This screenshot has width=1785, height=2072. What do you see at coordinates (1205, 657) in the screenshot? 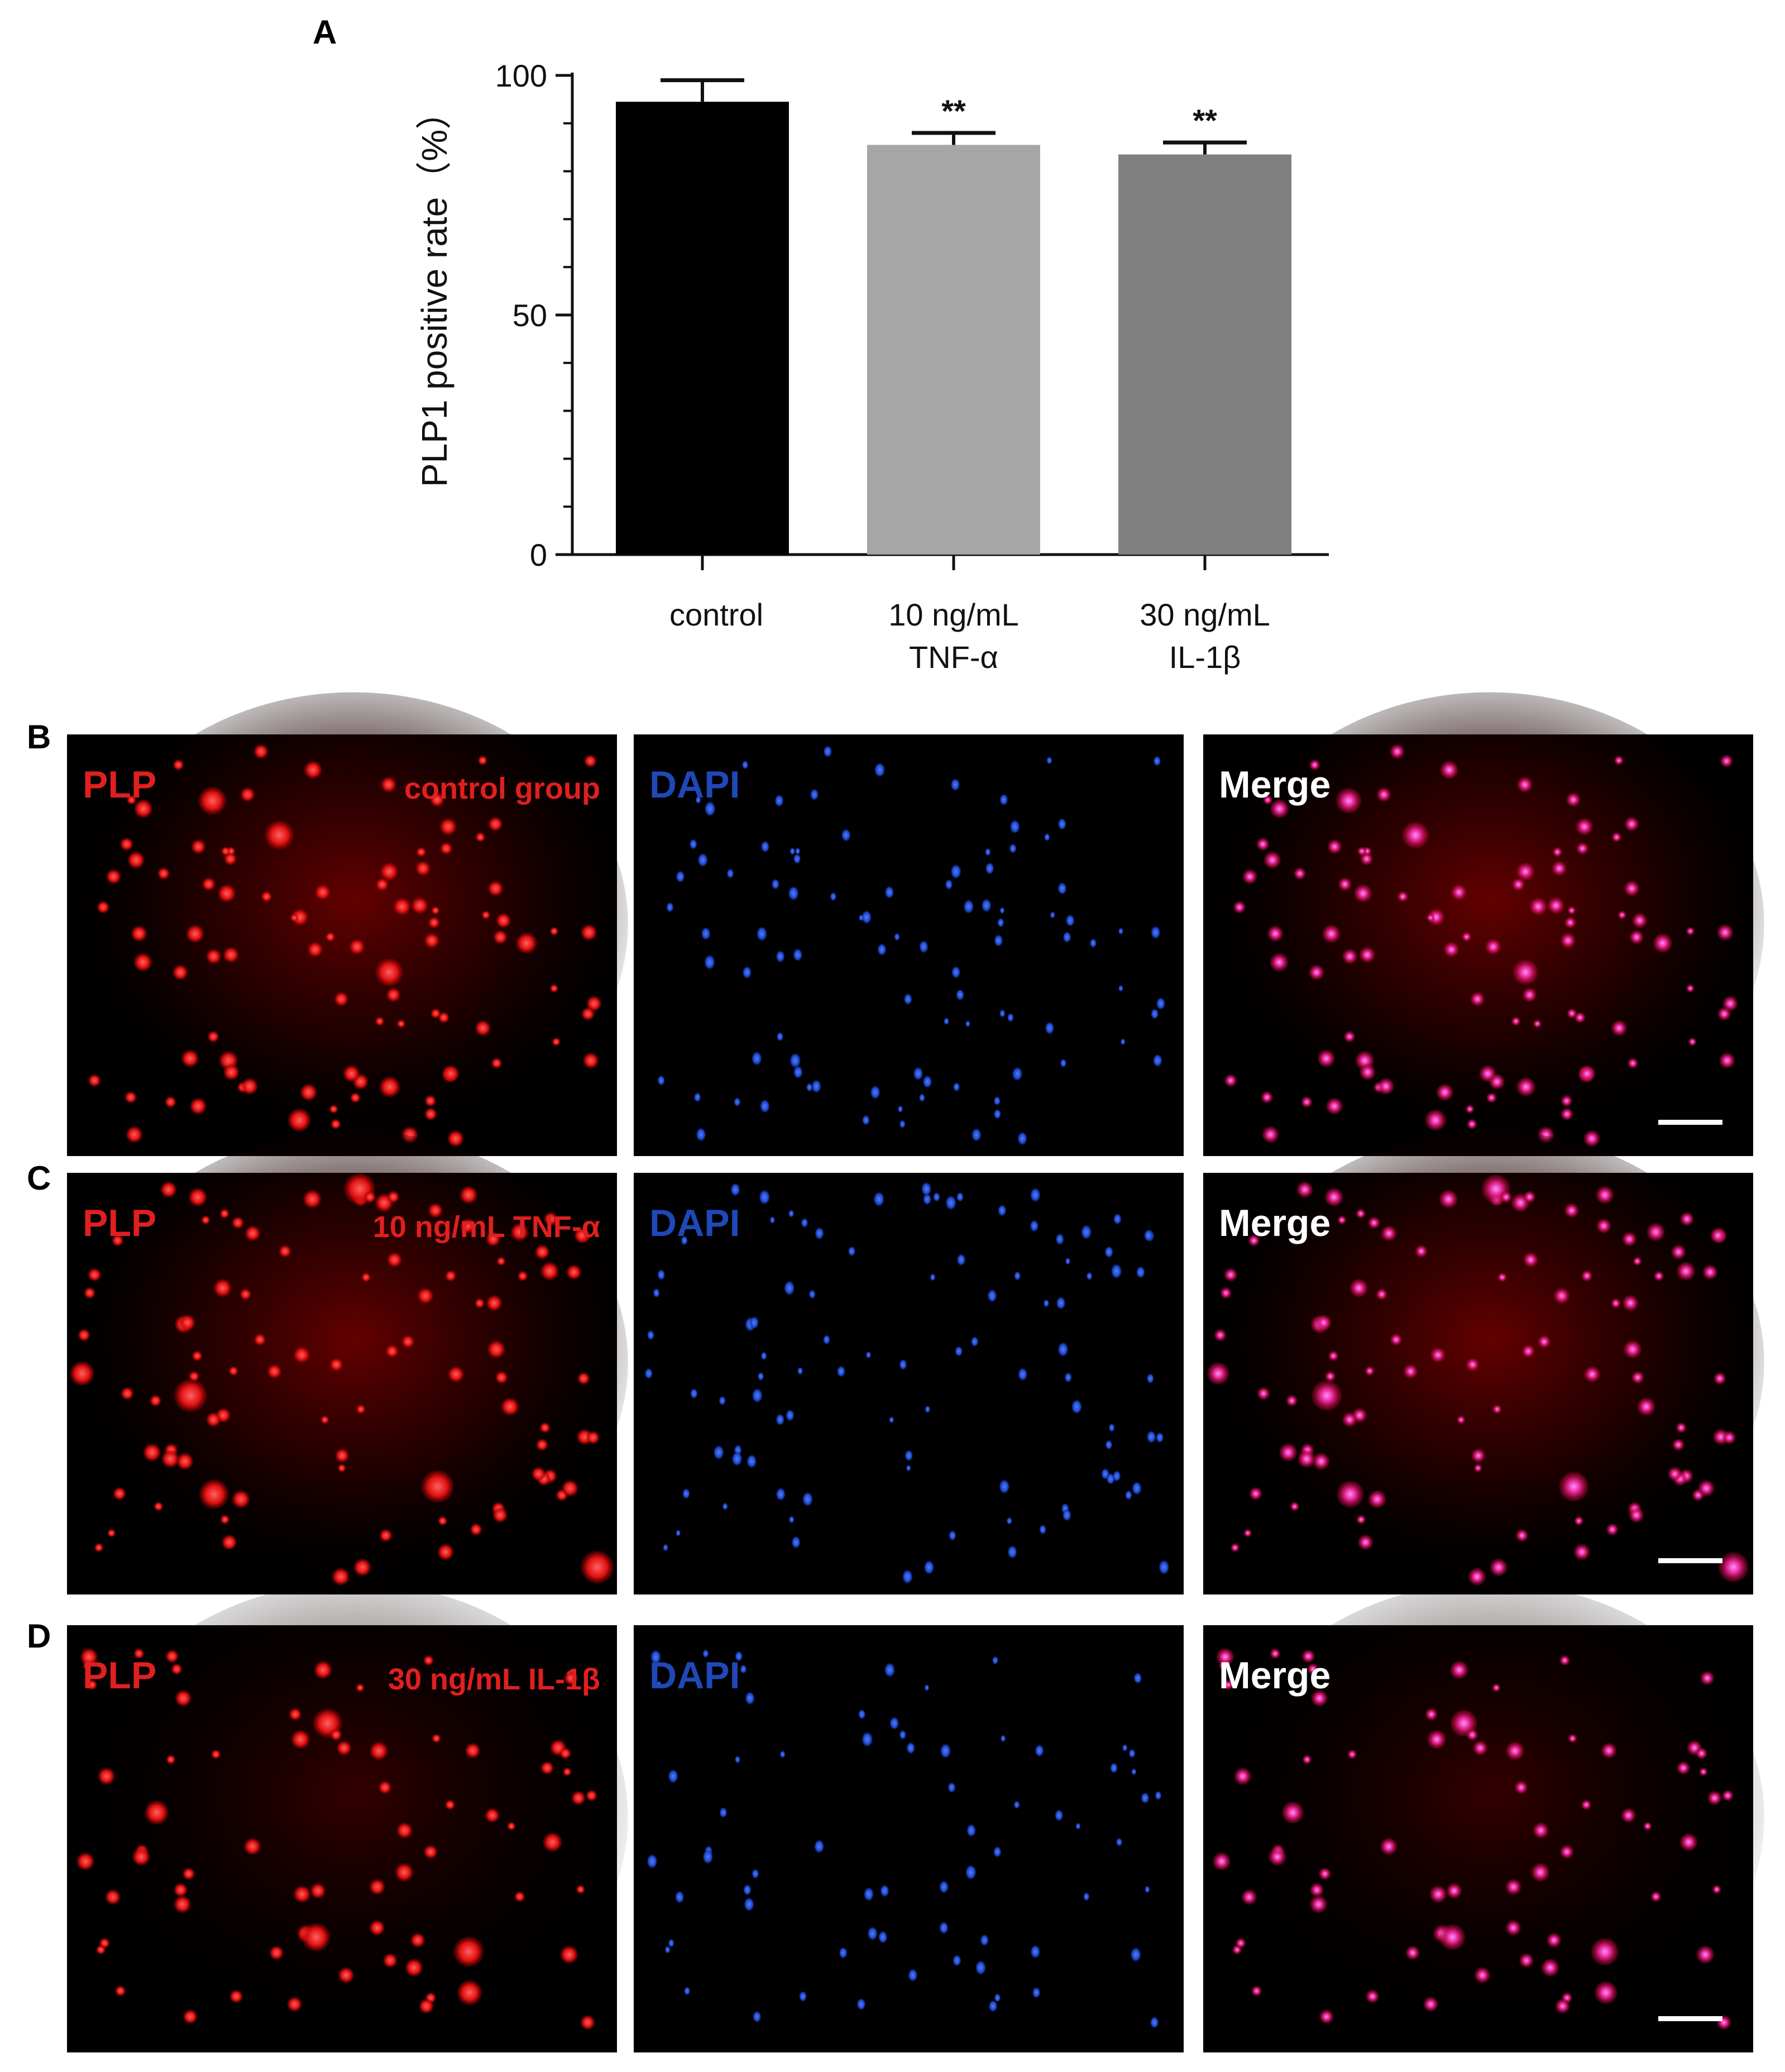
I see `x-tick-label: IL-1β` at bounding box center [1205, 657].